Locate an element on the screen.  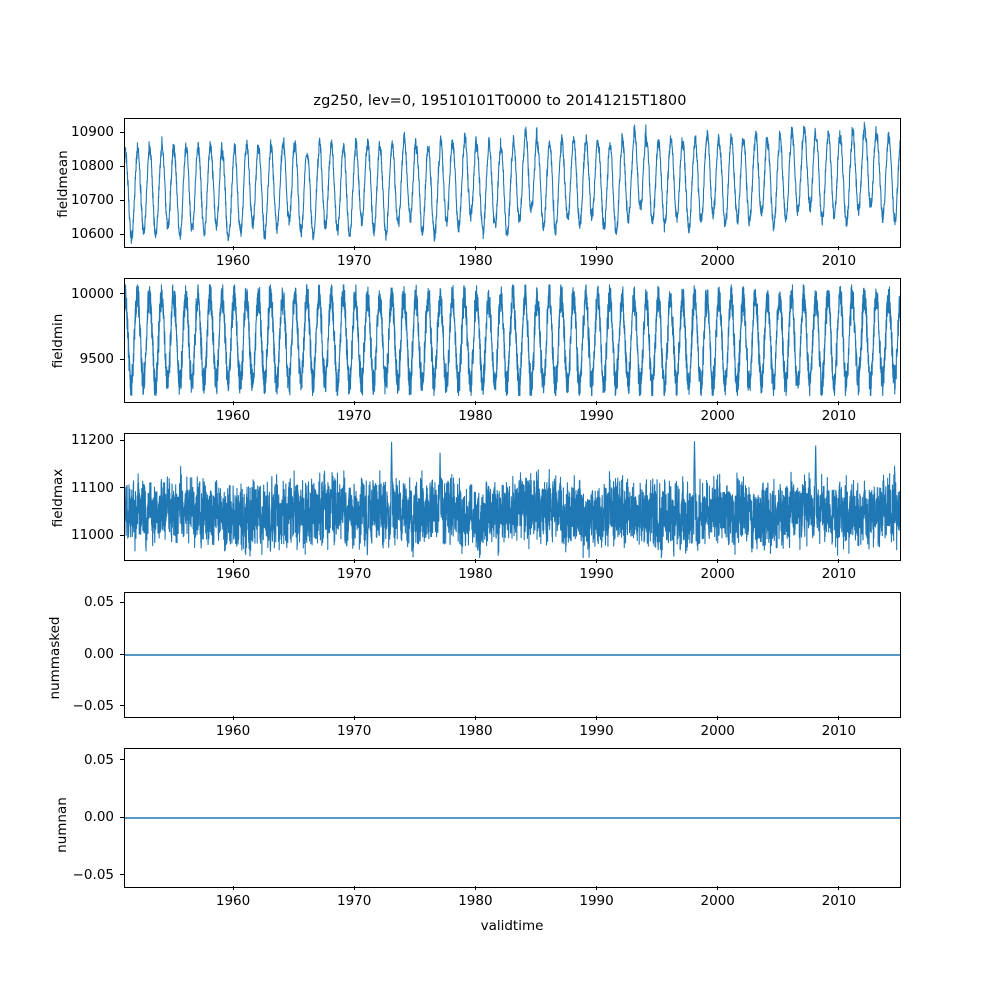
plot-panel-nummasked is located at coordinates (512, 655).